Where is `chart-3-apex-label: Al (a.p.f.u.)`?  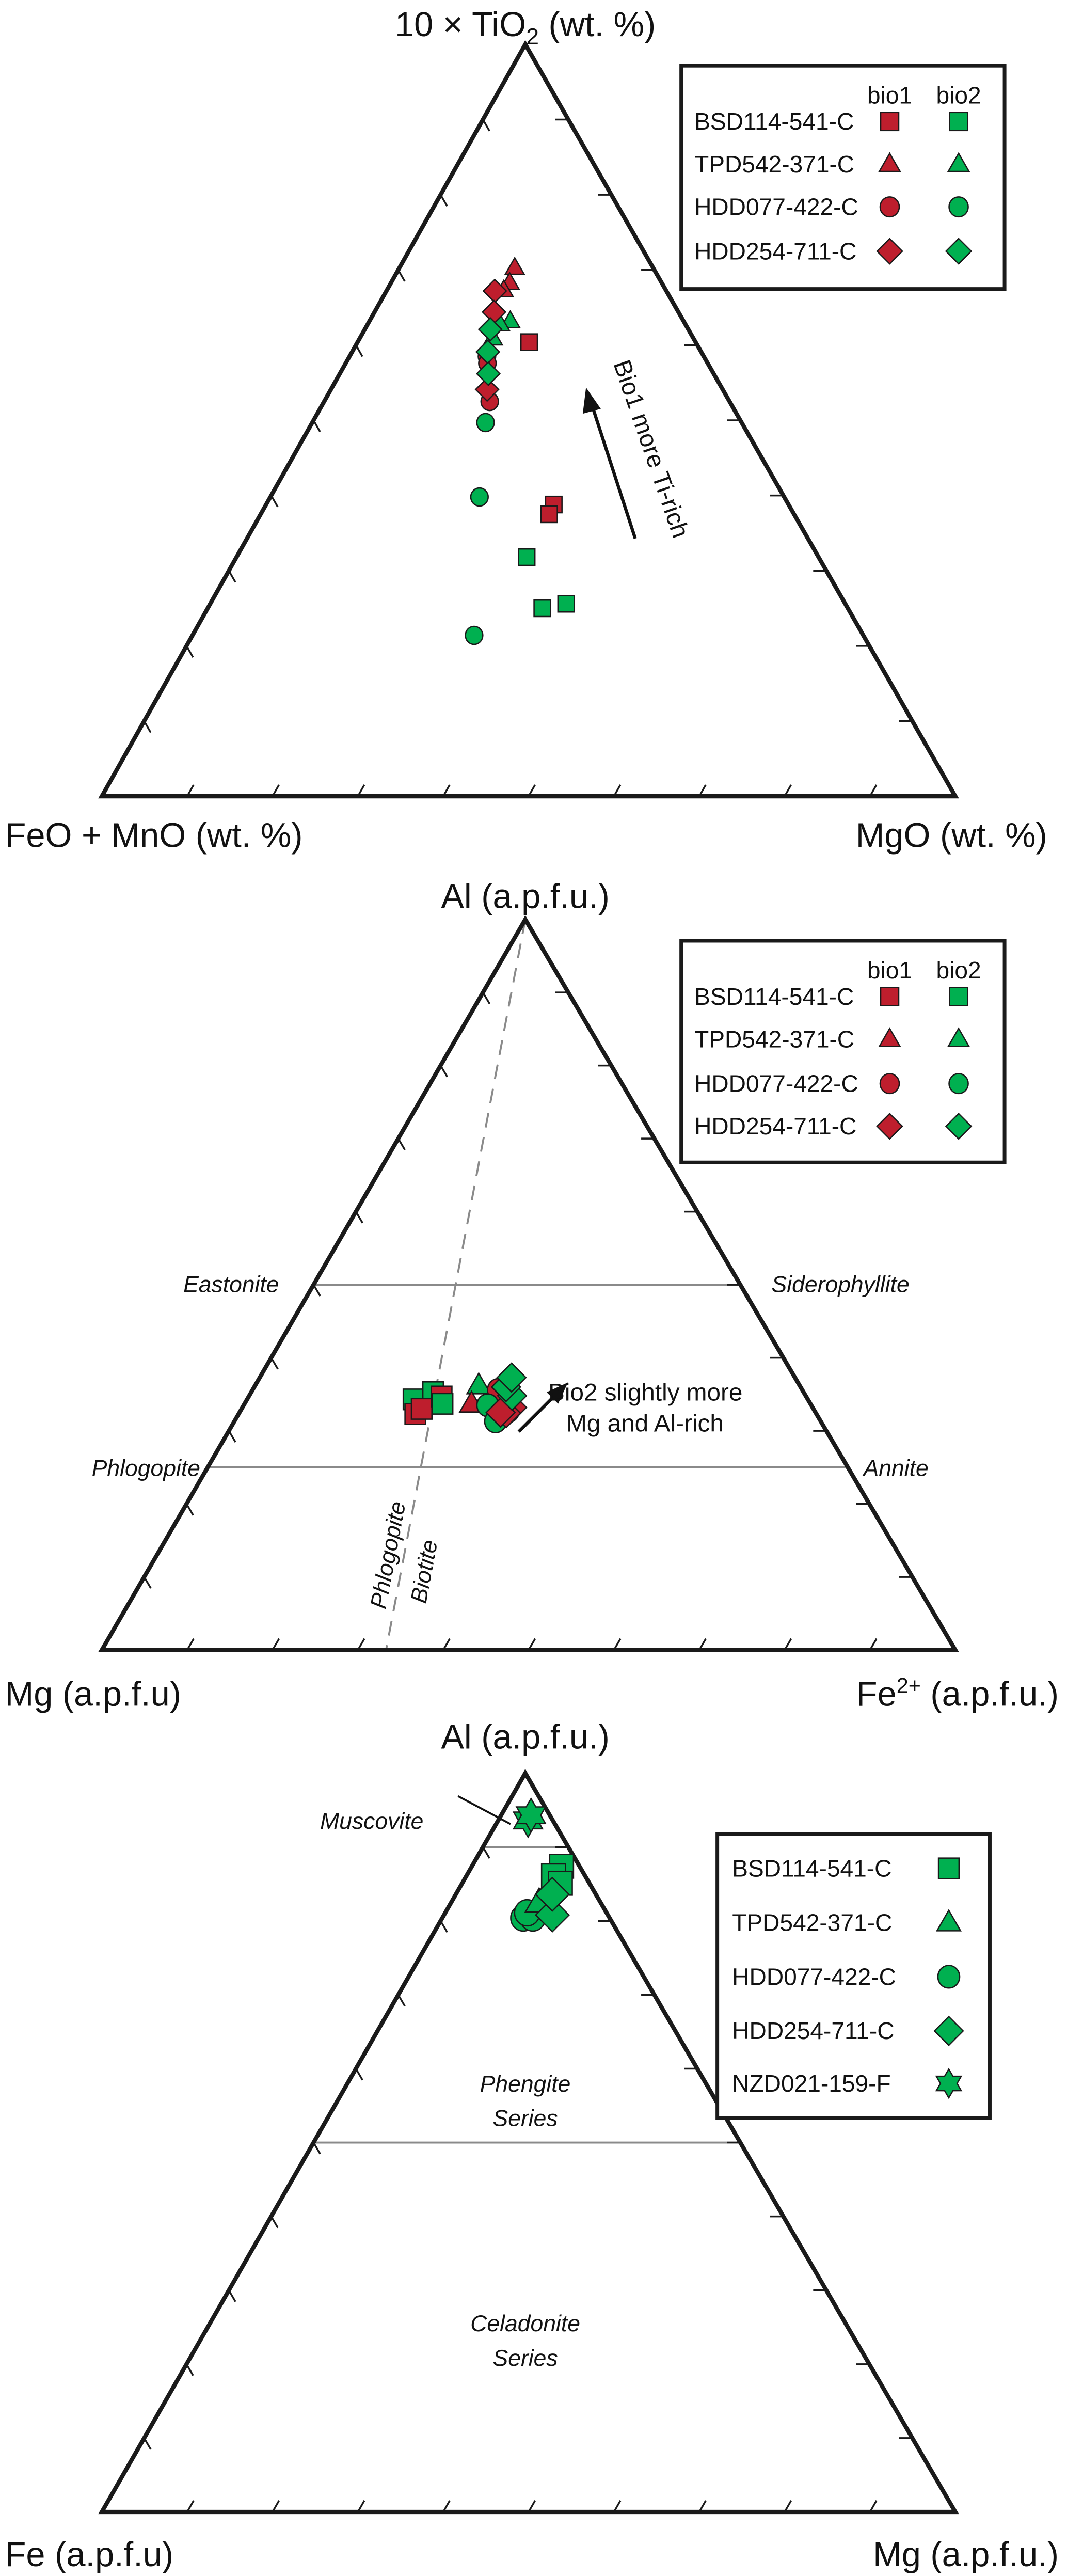 chart-3-apex-label: Al (a.p.f.u.) is located at coordinates (525, 1737).